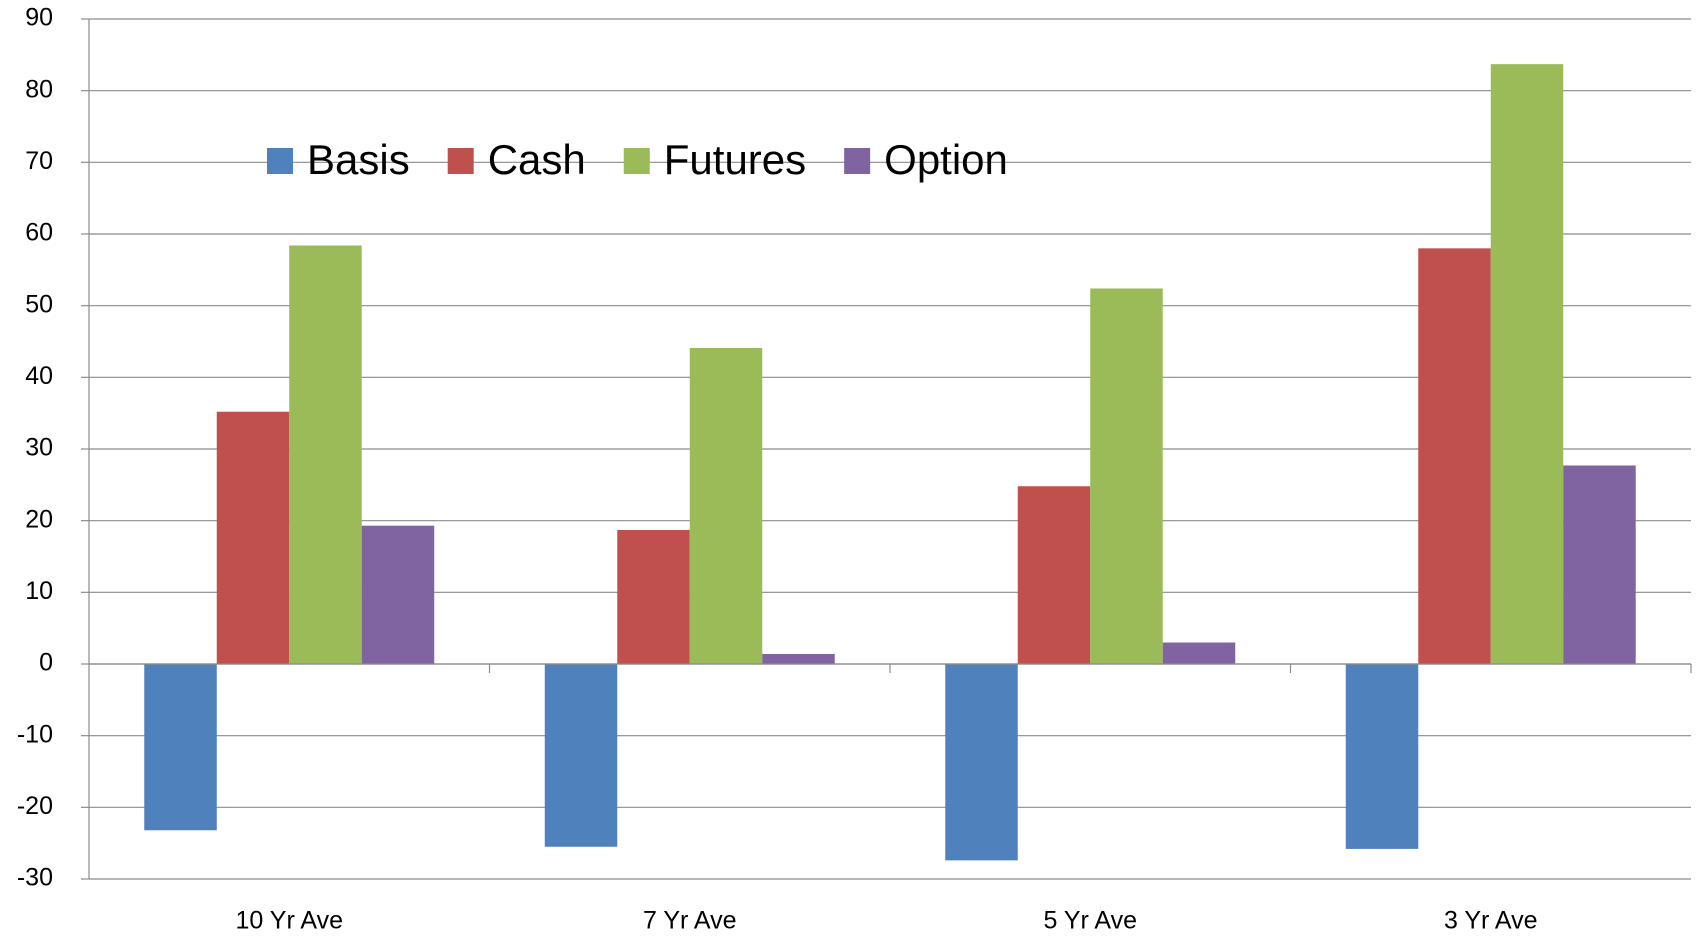  I want to click on legend-label: Option, so click(946, 159).